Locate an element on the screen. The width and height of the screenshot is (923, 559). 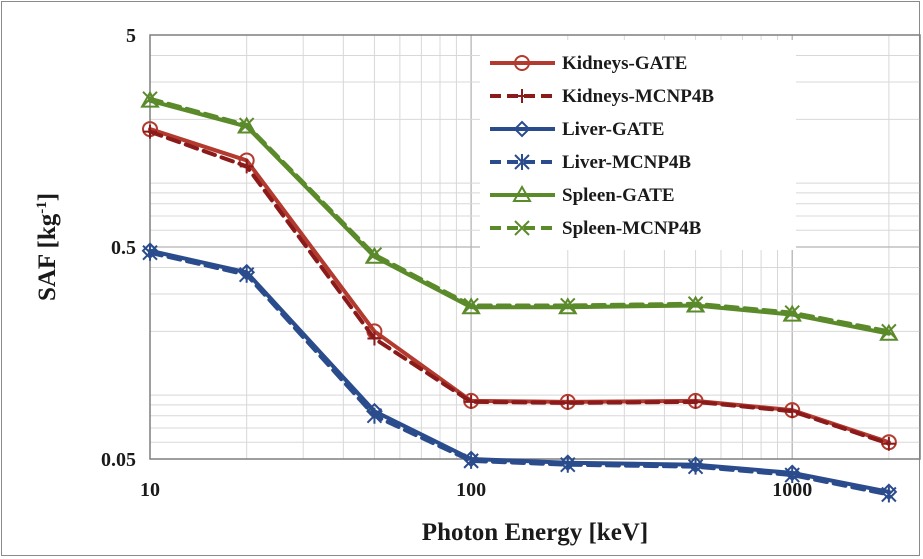
legend-label: Liver-MCNP4B is located at coordinates (626, 162).